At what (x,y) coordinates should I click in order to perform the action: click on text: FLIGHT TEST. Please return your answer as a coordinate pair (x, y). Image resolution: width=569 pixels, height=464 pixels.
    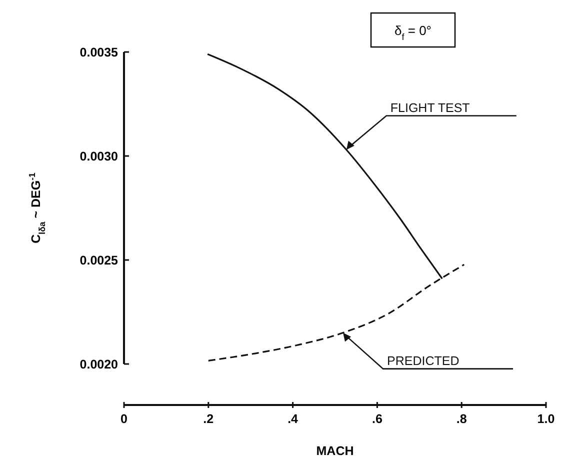
    Looking at the image, I should click on (430, 107).